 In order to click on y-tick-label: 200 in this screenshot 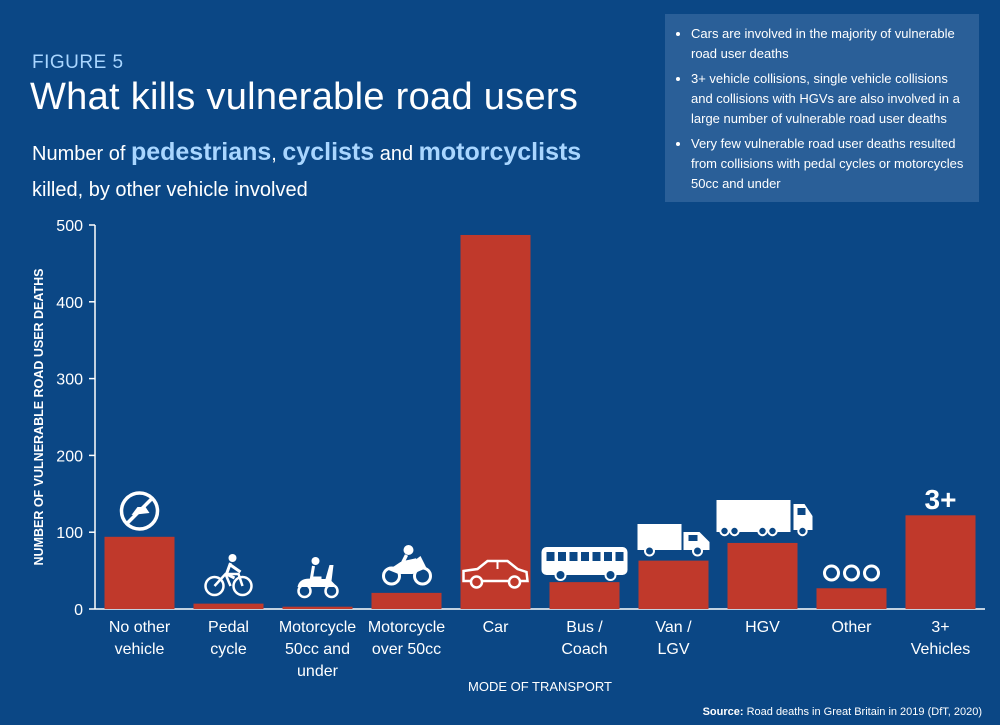, I will do `click(69, 456)`.